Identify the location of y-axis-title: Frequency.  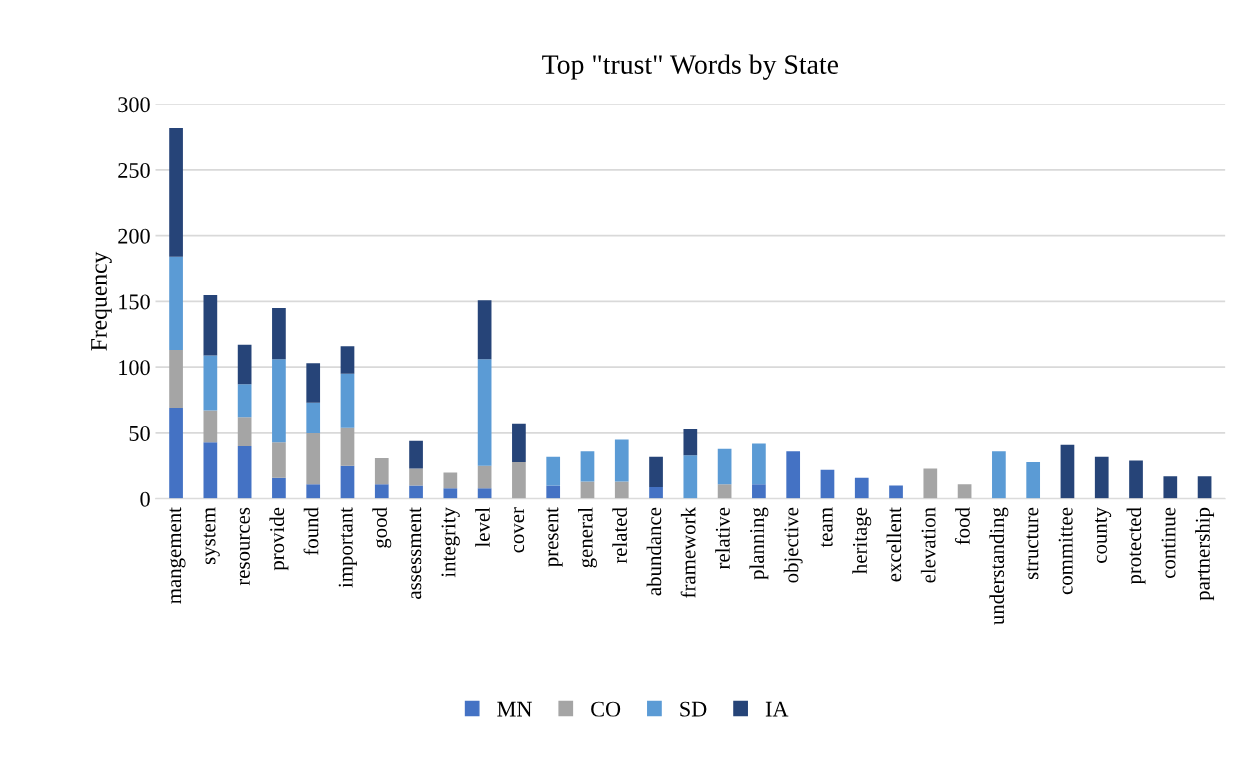
(101, 301).